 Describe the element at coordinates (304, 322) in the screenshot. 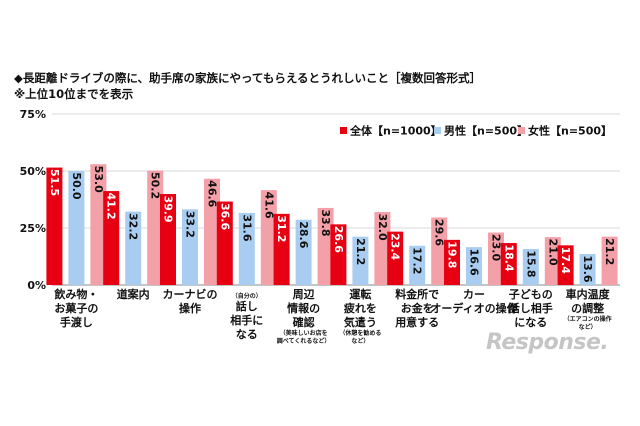

I see `category-label: 確認` at that location.